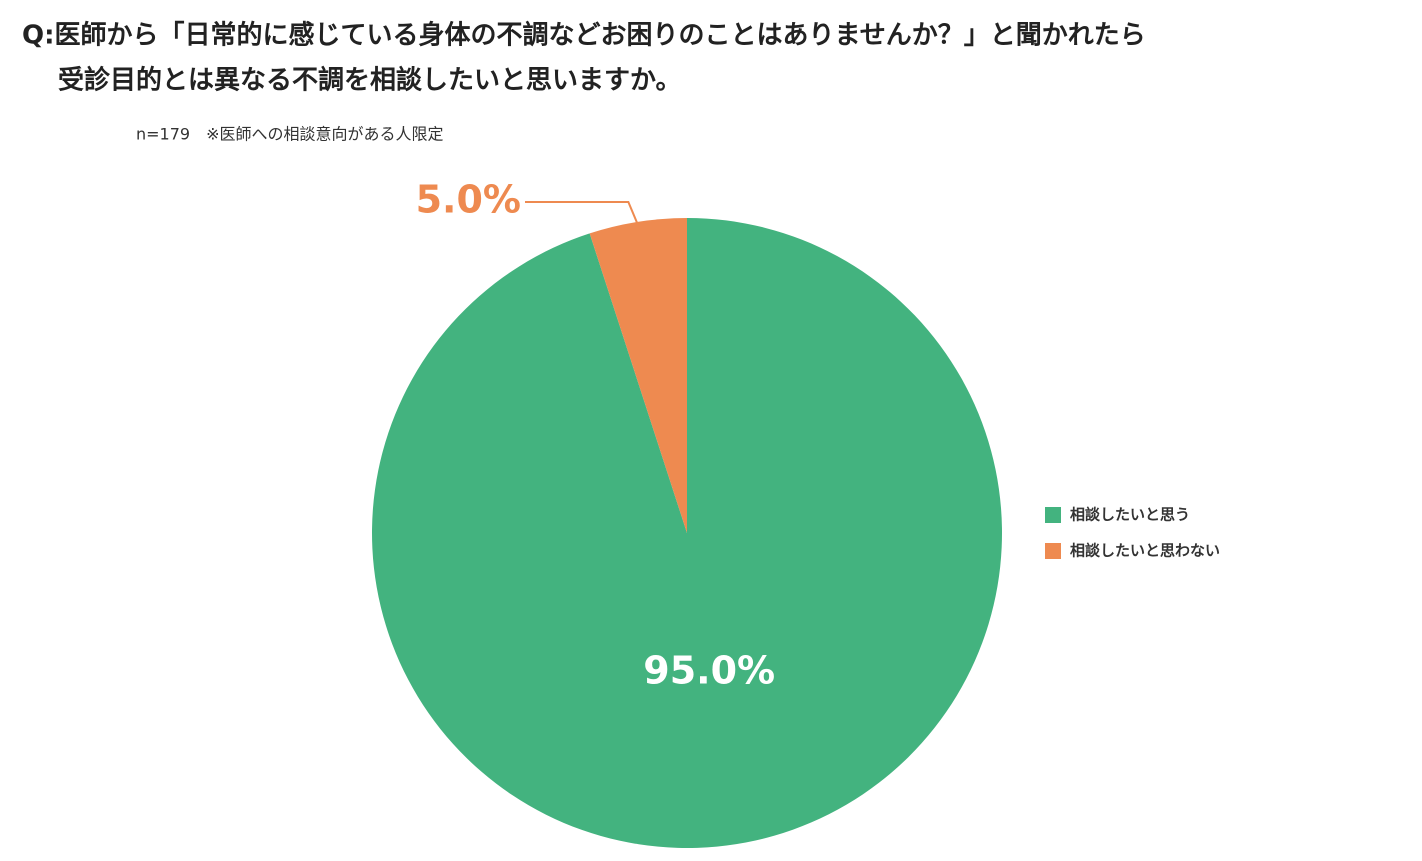 The image size is (1422, 861). Describe the element at coordinates (709, 671) in the screenshot. I see `data-label: 95.0%` at that location.